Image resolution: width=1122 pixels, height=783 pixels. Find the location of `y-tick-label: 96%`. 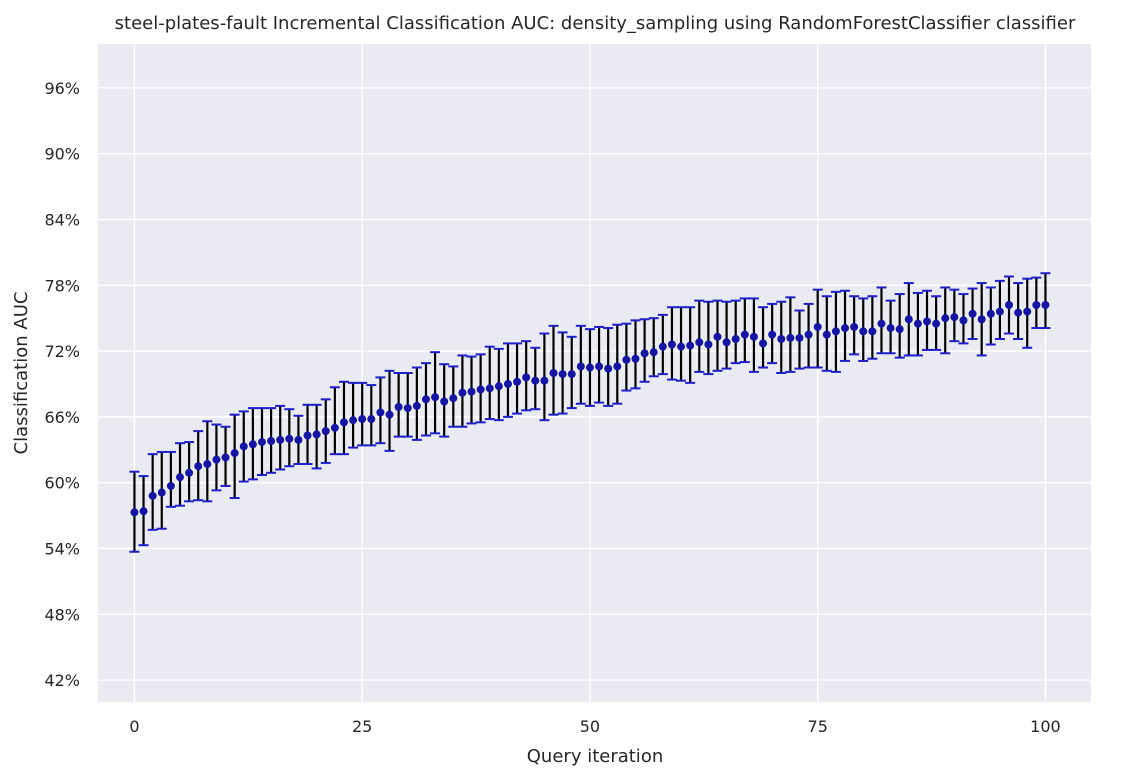

y-tick-label: 96% is located at coordinates (62, 88).